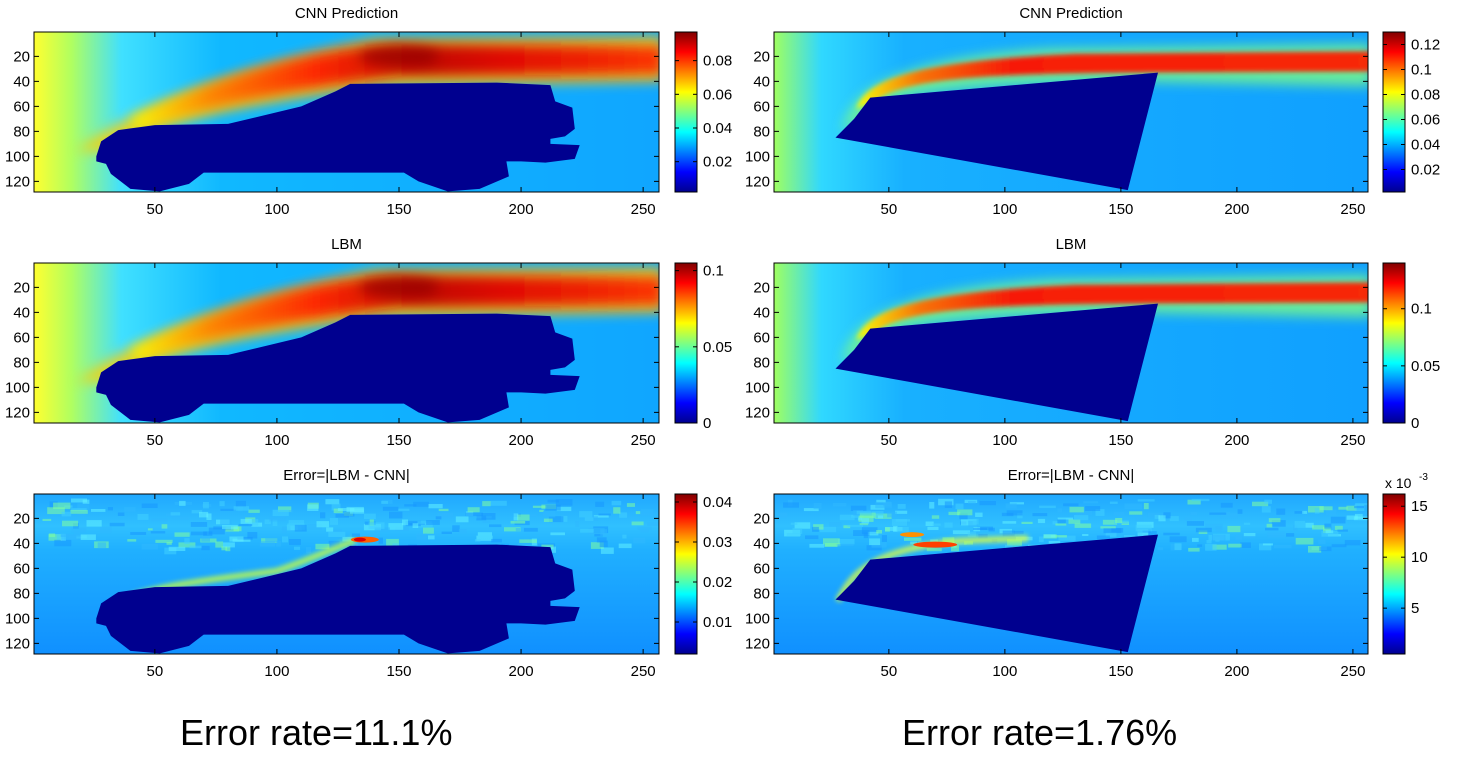 This screenshot has width=1458, height=759. I want to click on colorbar-tick-label: 0.02, so click(717, 162).